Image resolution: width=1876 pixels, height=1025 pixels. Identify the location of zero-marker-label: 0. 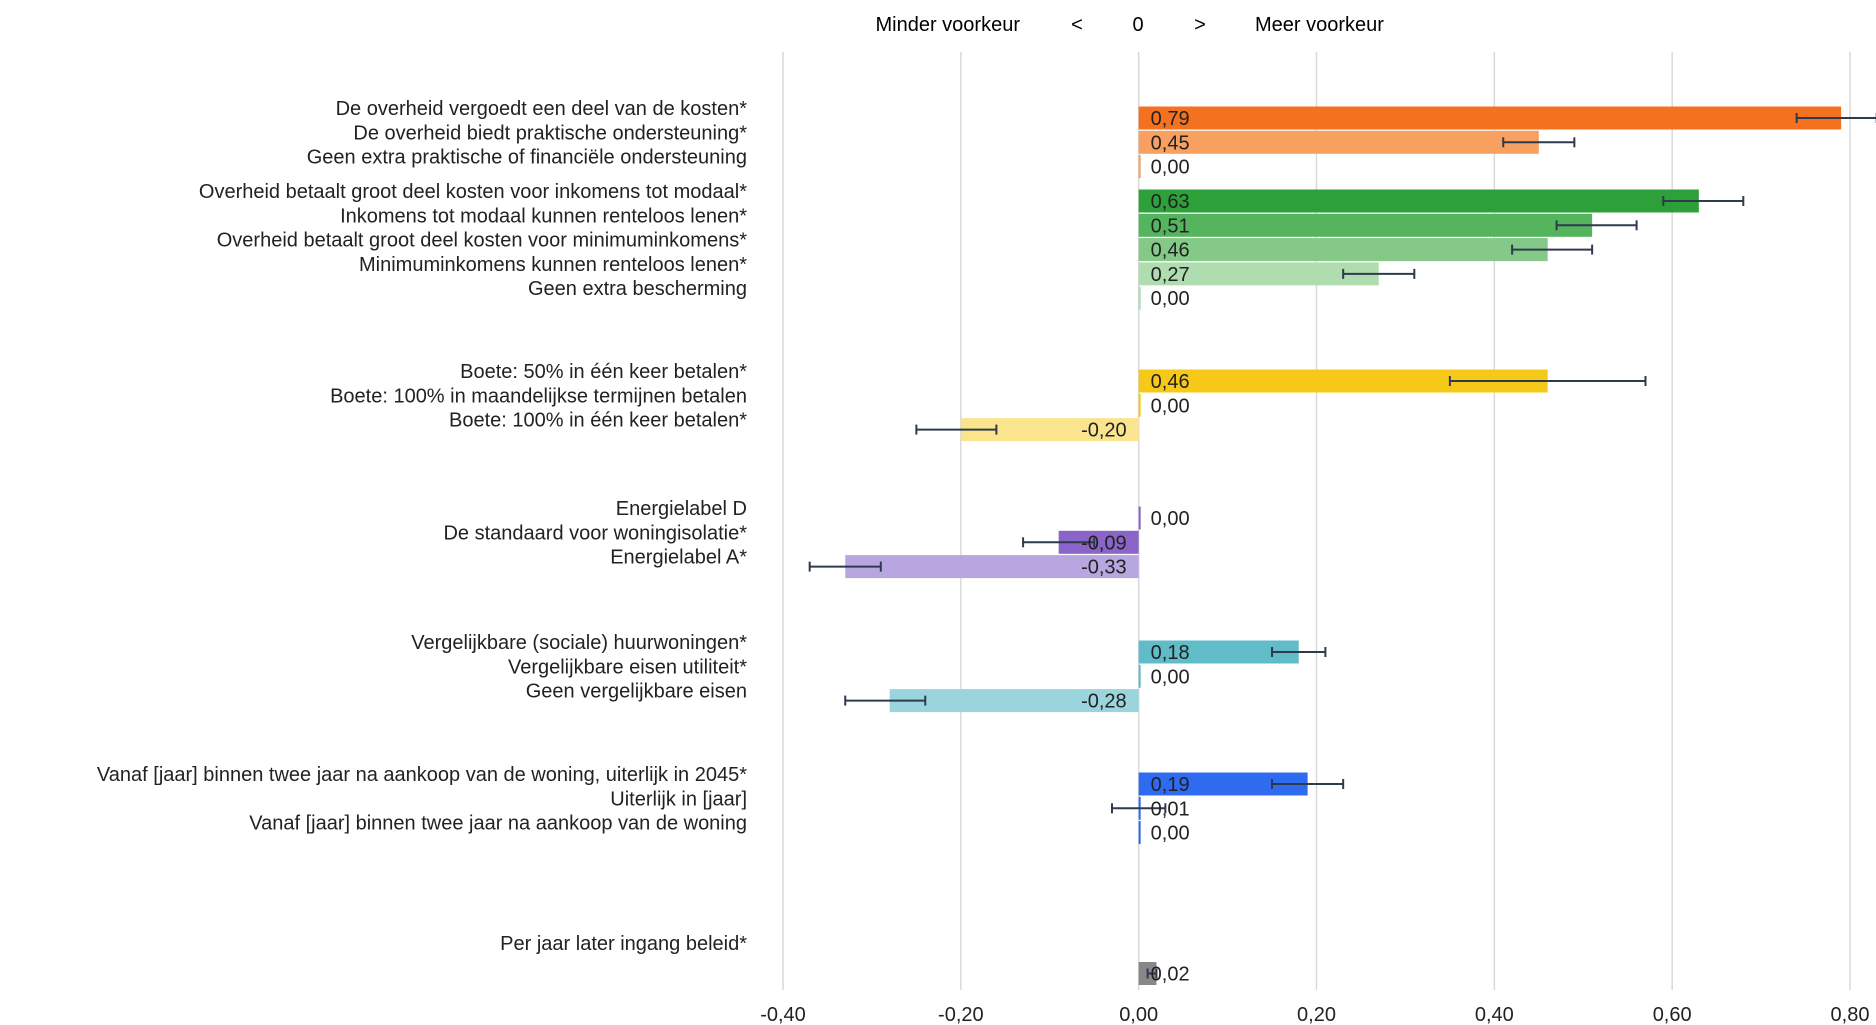
(1137, 25).